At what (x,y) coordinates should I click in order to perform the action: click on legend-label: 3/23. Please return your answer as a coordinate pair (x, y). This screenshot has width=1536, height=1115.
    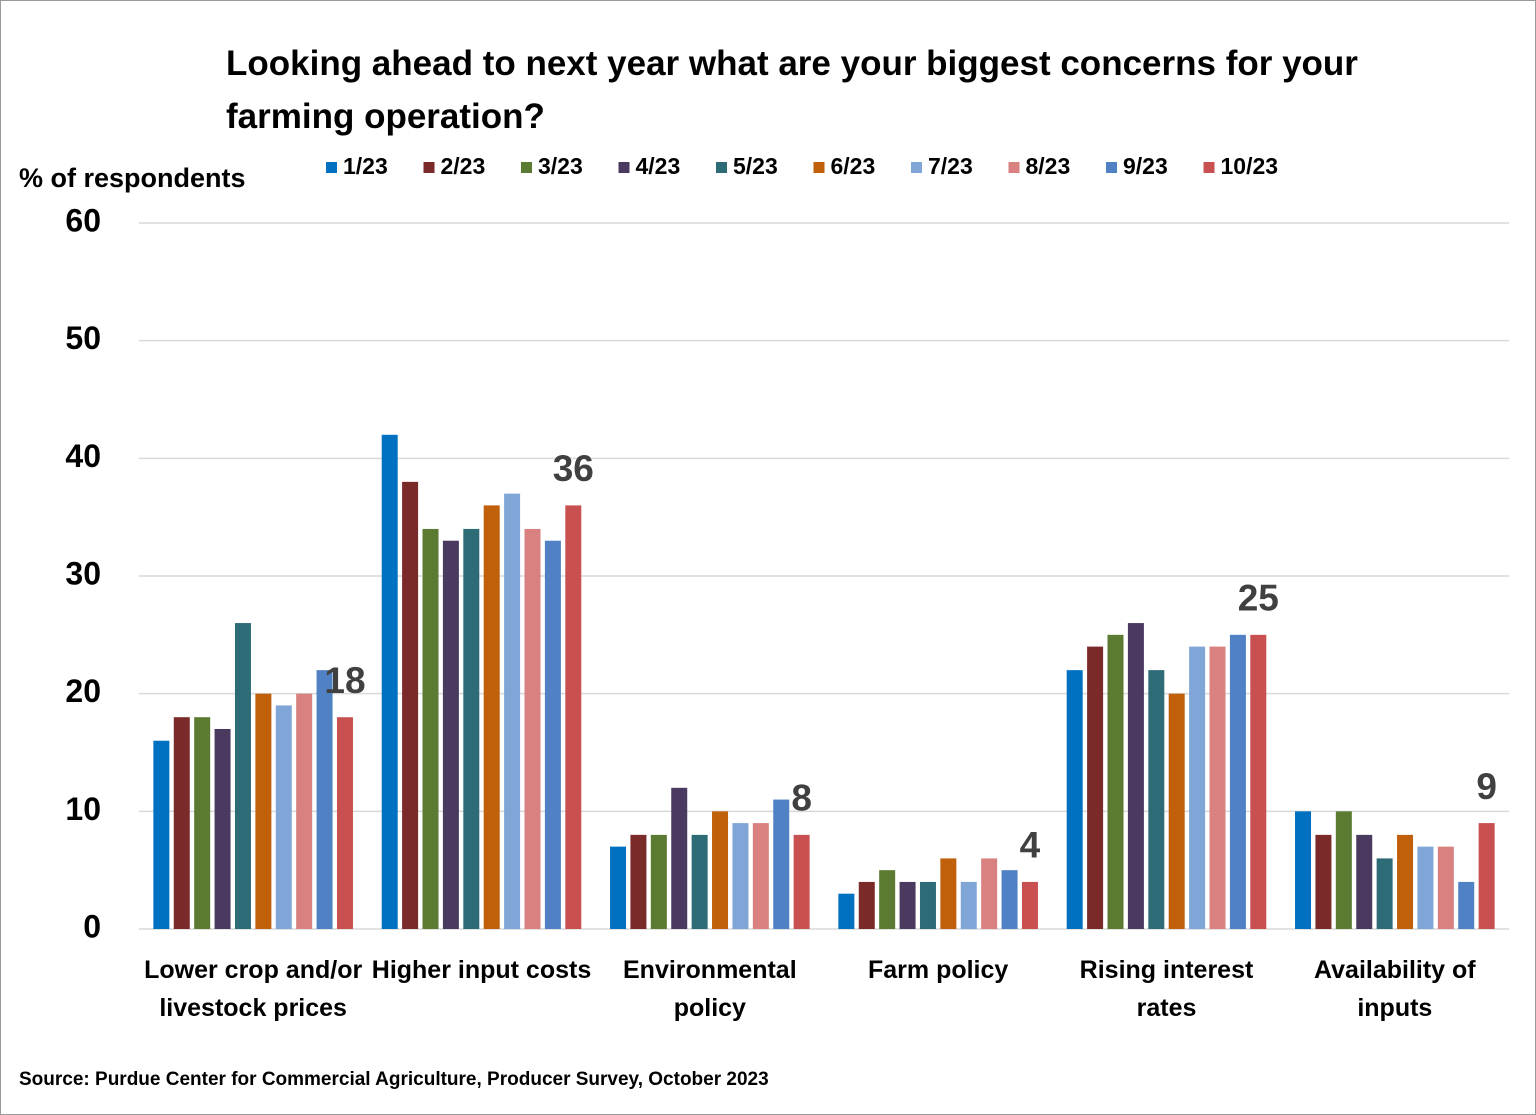
    Looking at the image, I should click on (560, 166).